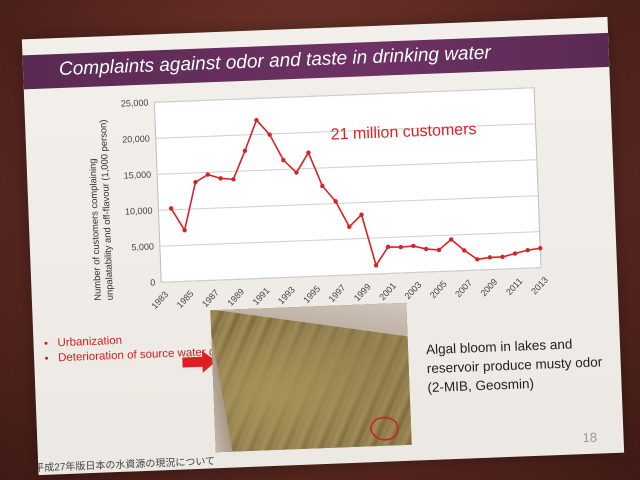 The image size is (640, 480). Describe the element at coordinates (235, 297) in the screenshot. I see `x-tick-label: 1989` at that location.